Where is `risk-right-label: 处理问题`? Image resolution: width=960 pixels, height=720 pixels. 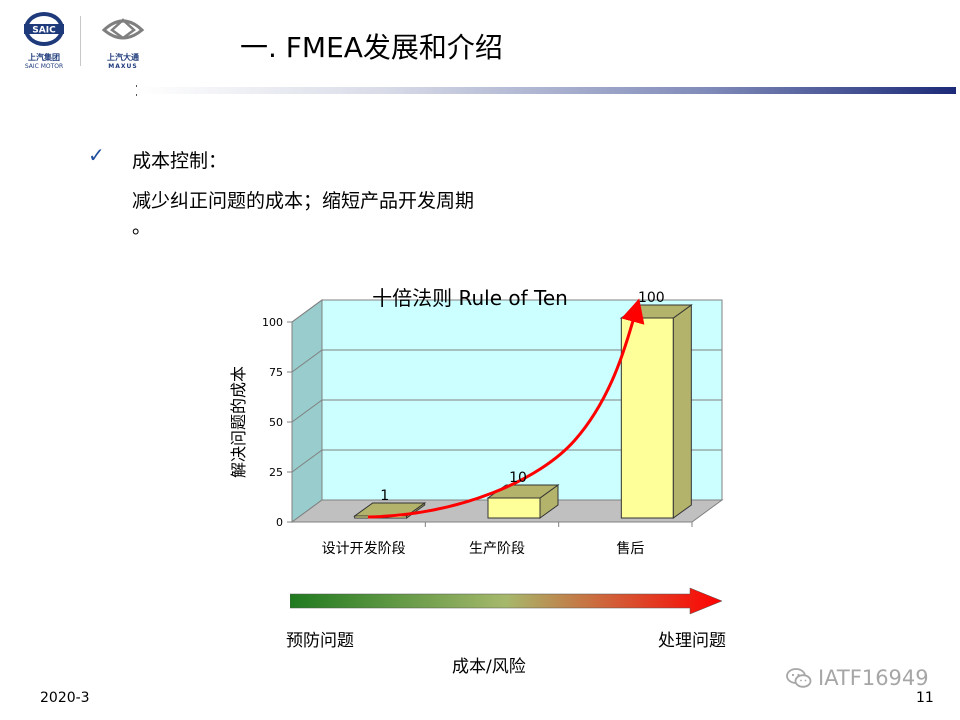
risk-right-label: 处理问题 is located at coordinates (692, 641).